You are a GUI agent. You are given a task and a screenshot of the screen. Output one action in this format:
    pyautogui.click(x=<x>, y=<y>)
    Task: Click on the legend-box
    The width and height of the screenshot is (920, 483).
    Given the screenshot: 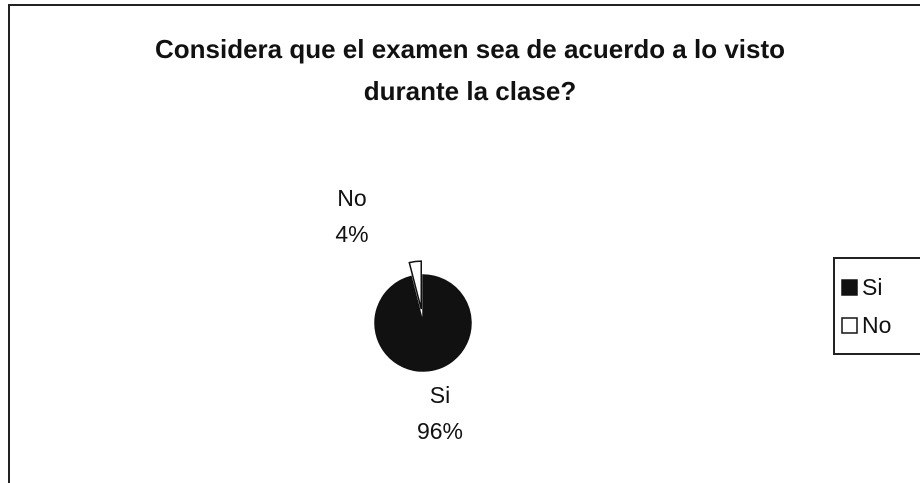 What is the action you would take?
    pyautogui.click(x=876, y=306)
    